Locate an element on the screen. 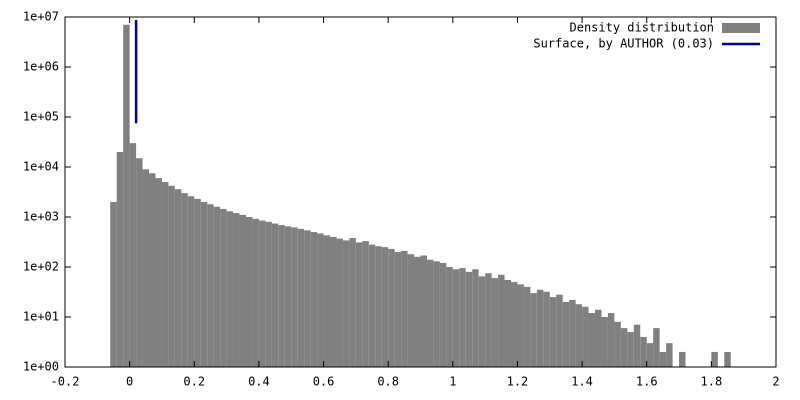 This screenshot has height=400, width=800. legend-label: Surface, by AUTHOR (0.03) is located at coordinates (623, 44).